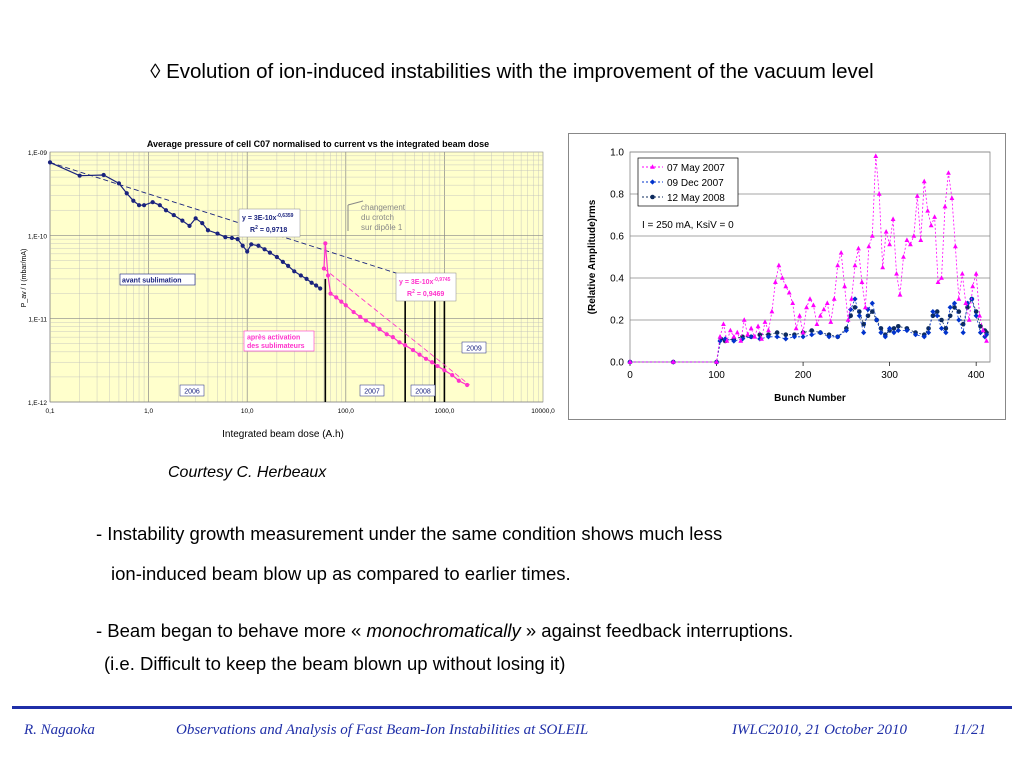 This screenshot has height=768, width=1024. I want to click on fit-1-r2: = 0,9718, so click(274, 230).